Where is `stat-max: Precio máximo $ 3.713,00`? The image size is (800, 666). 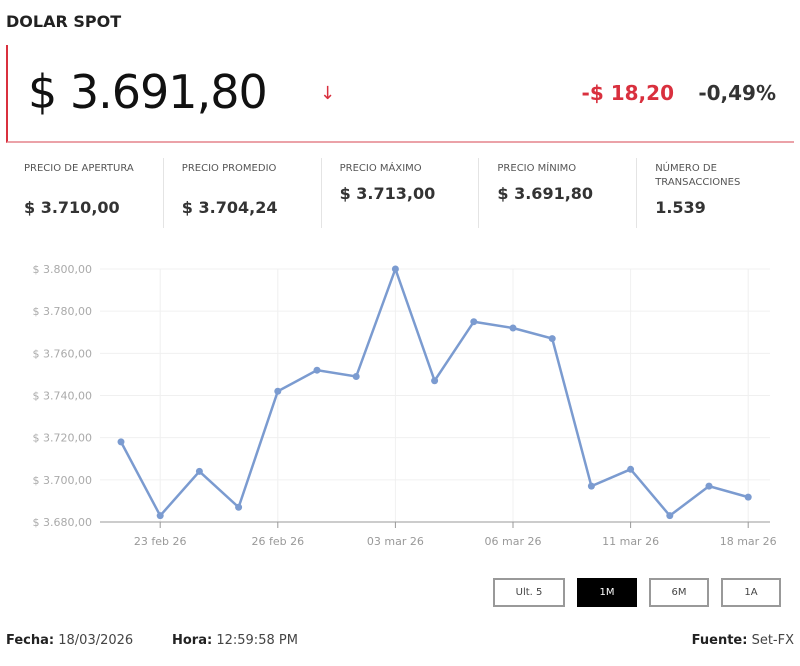
stat-max: Precio máximo $ 3.713,00 is located at coordinates (399, 193).